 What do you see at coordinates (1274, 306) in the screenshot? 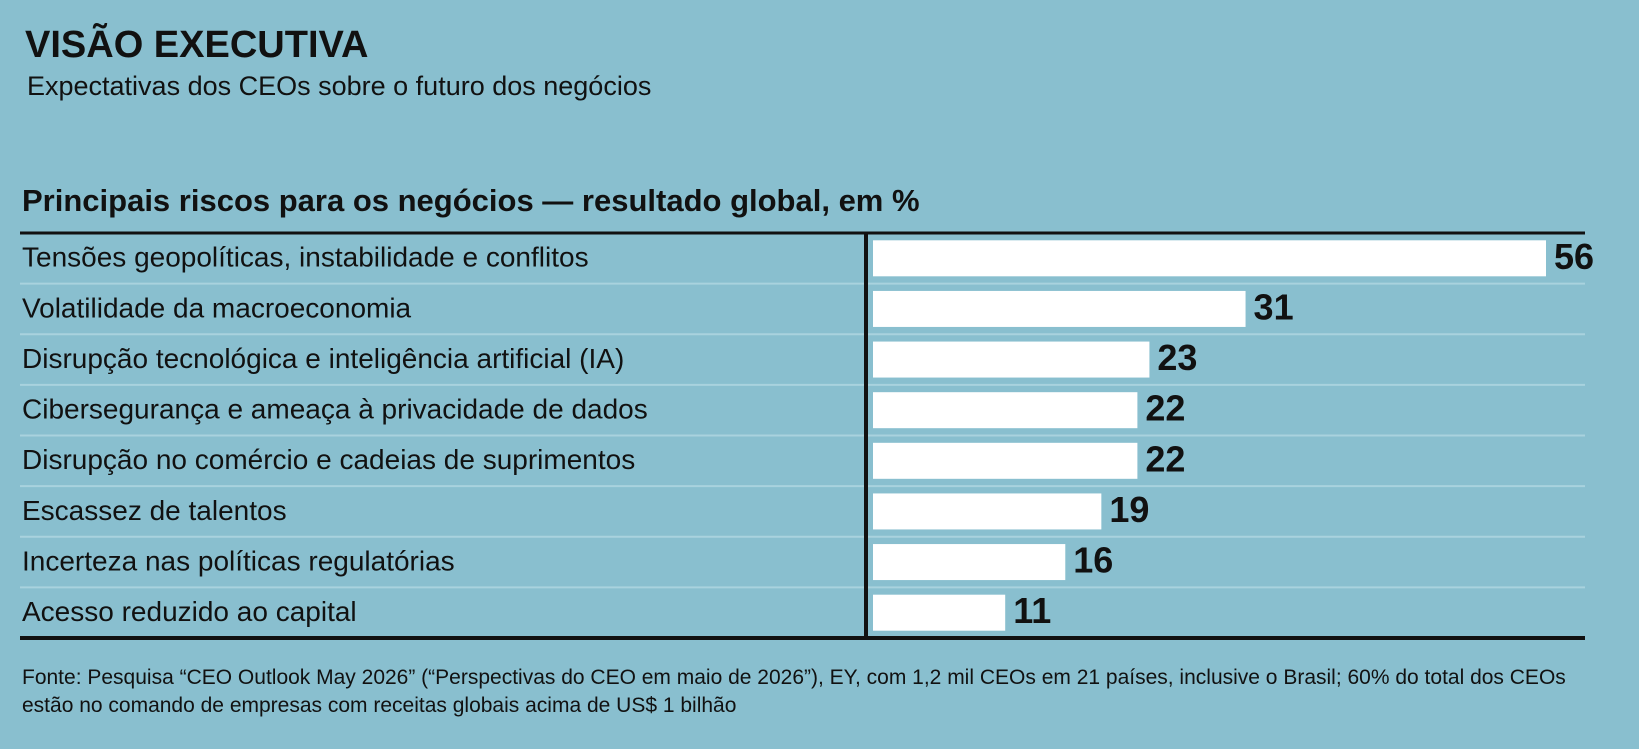
I see `value-label: 31` at bounding box center [1274, 306].